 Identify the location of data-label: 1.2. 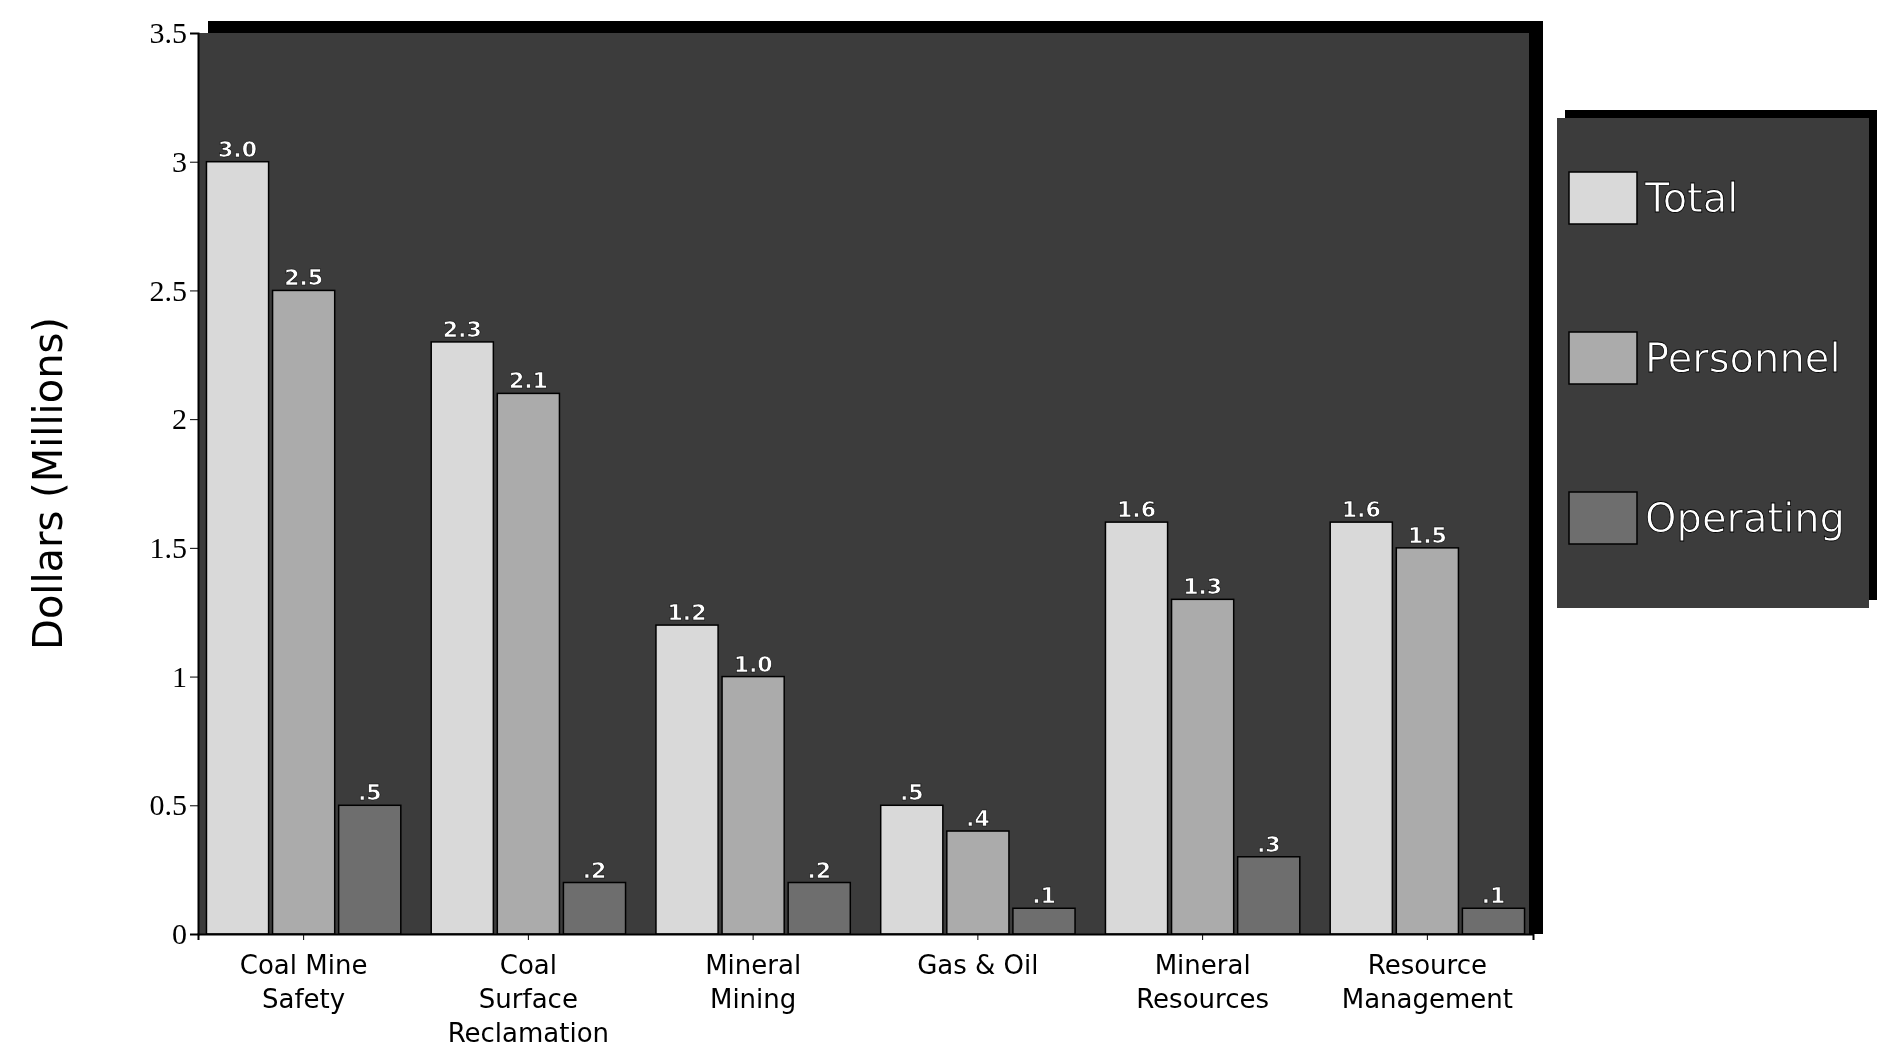
(687, 613).